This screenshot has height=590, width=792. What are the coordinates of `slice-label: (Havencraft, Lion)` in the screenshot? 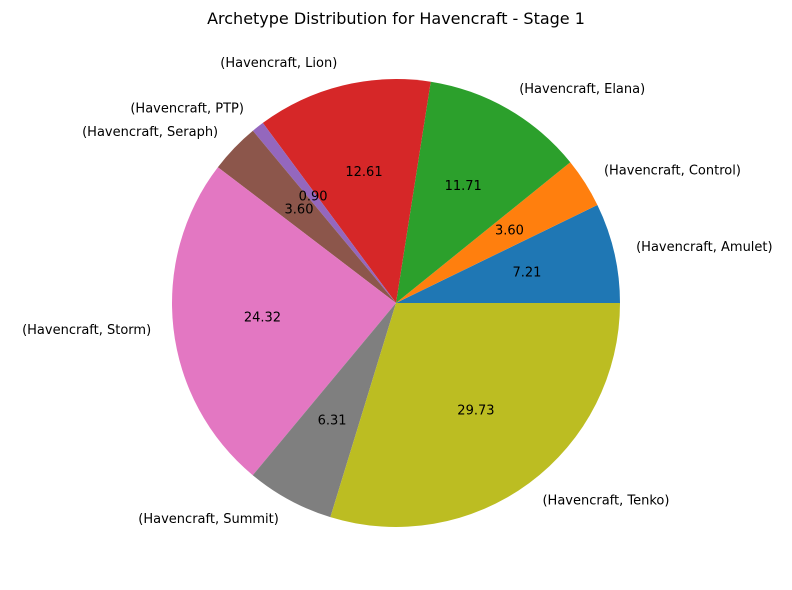 It's located at (278, 63).